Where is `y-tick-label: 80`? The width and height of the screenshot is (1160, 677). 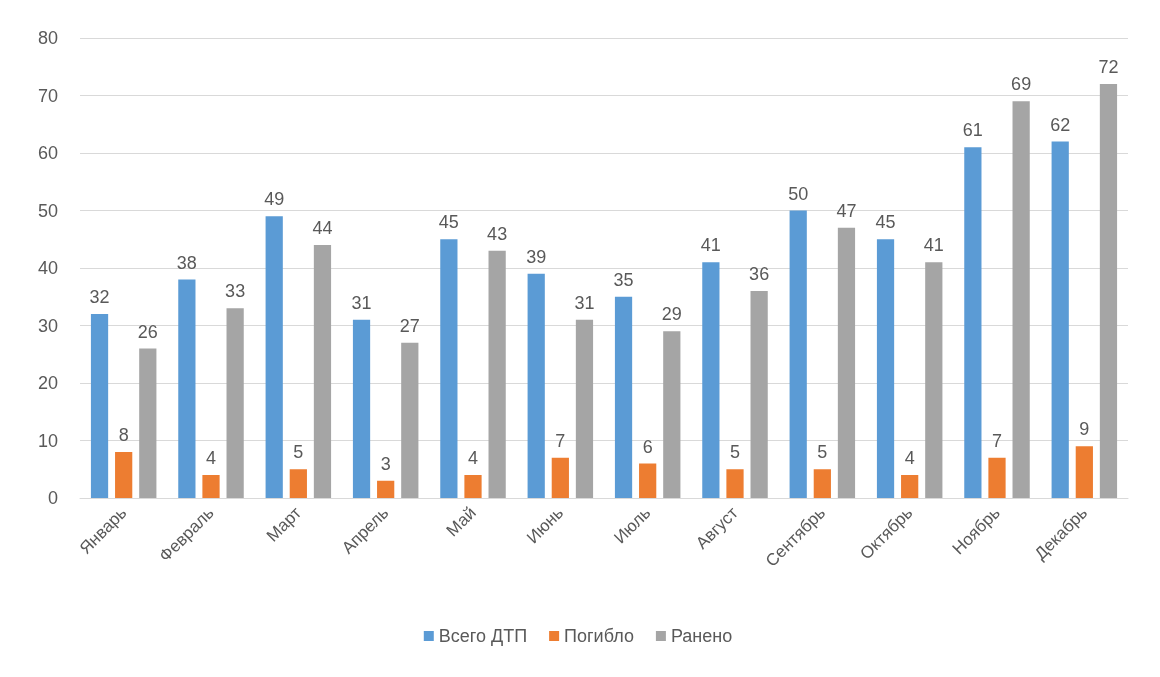
y-tick-label: 80 is located at coordinates (47, 38).